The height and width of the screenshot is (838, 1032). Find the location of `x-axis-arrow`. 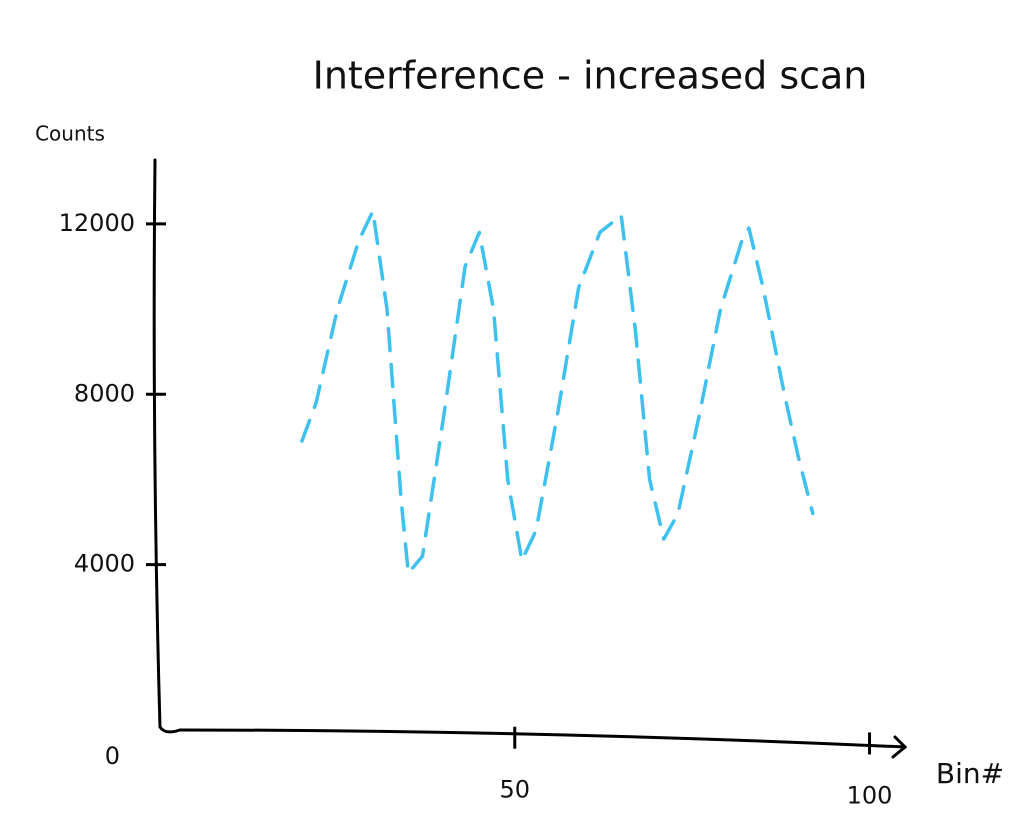

x-axis-arrow is located at coordinates (899, 747).